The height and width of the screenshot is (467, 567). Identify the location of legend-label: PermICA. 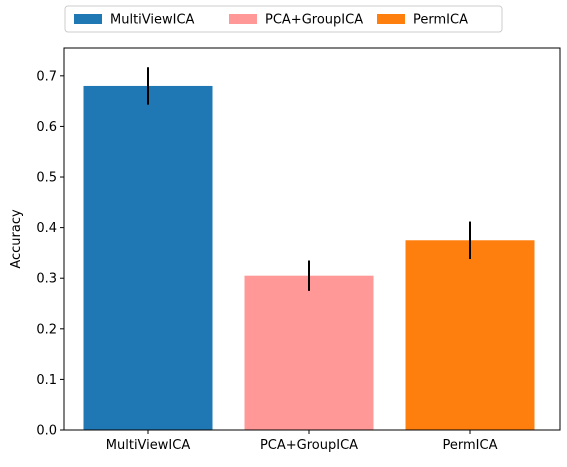
(440, 20).